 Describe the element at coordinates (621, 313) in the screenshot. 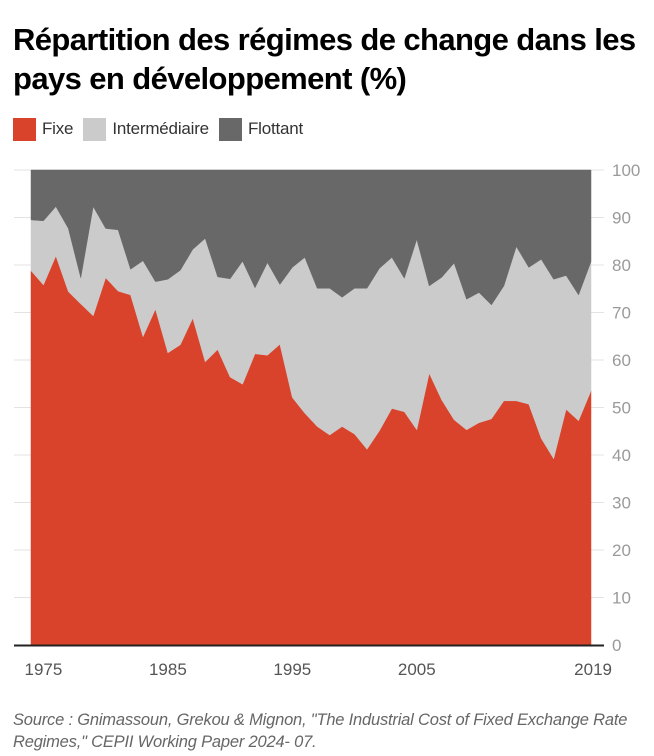

I see `y-tick-label: 70` at that location.